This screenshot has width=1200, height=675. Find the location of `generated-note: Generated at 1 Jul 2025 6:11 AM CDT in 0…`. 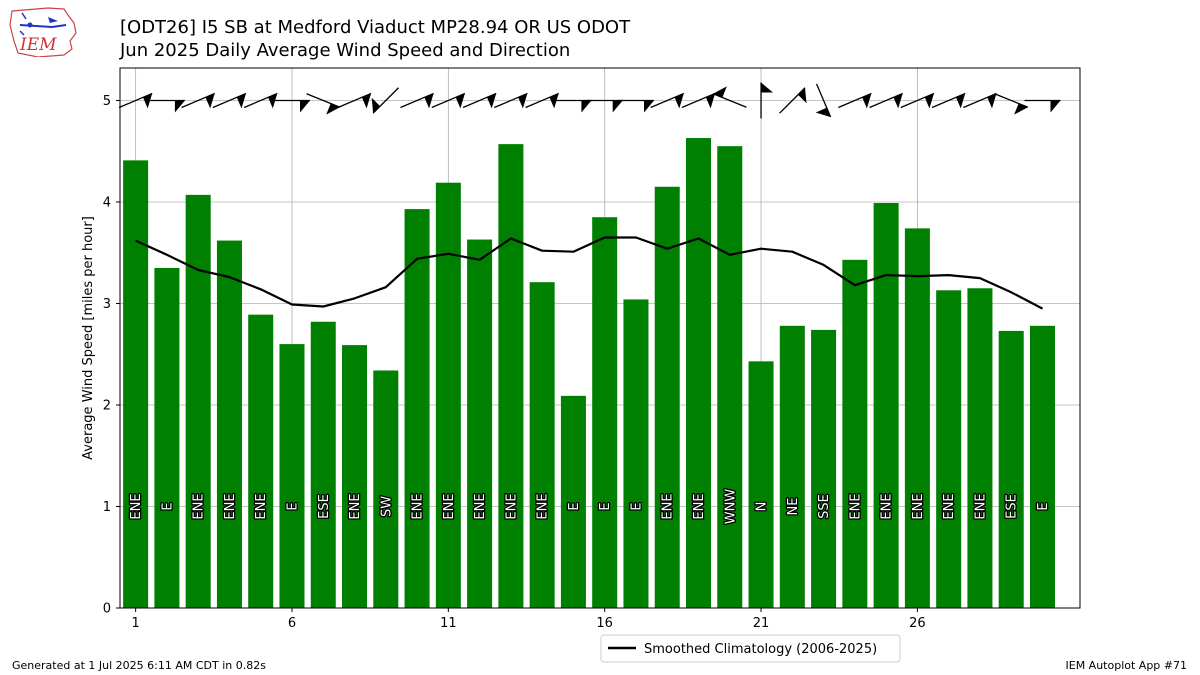

generated-note: Generated at 1 Jul 2025 6:11 AM CDT in 0… is located at coordinates (139, 665).